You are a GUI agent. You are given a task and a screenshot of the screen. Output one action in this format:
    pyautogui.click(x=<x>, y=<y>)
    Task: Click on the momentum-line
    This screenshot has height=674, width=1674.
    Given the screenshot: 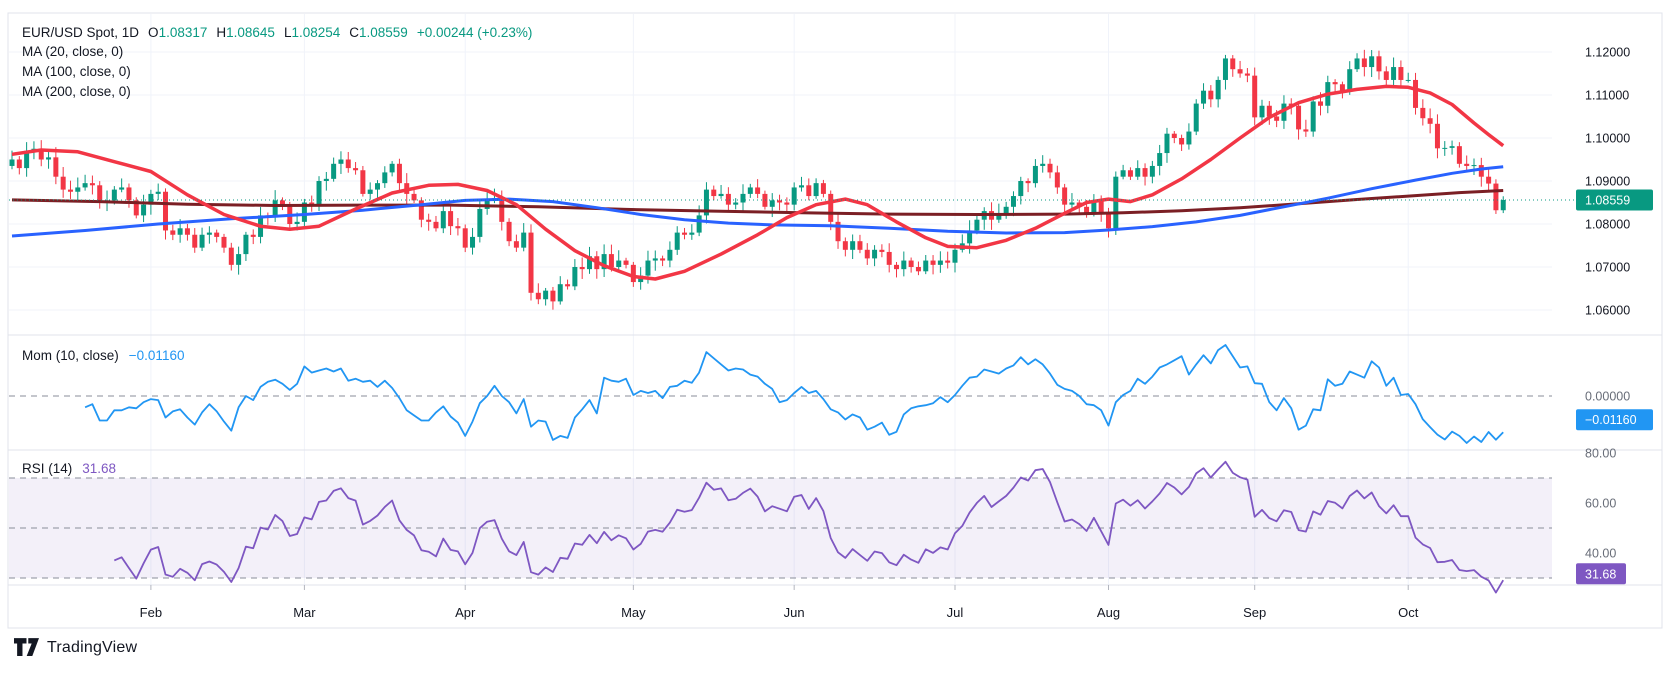 What is the action you would take?
    pyautogui.click(x=794, y=394)
    